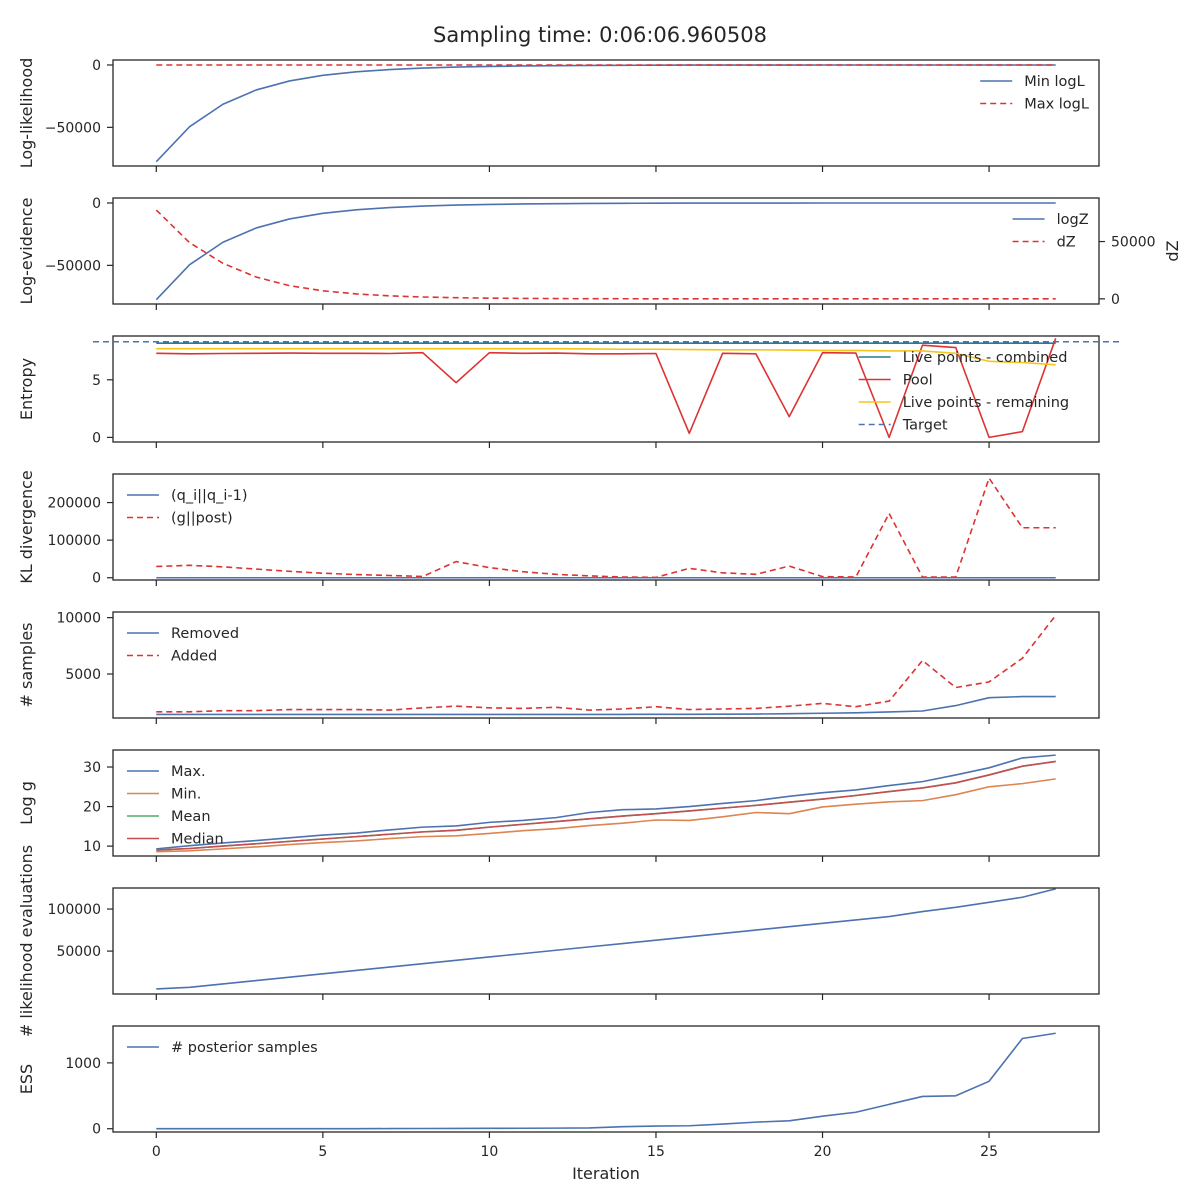  What do you see at coordinates (1133, 243) in the screenshot?
I see `y2-tick-label: 50000` at bounding box center [1133, 243].